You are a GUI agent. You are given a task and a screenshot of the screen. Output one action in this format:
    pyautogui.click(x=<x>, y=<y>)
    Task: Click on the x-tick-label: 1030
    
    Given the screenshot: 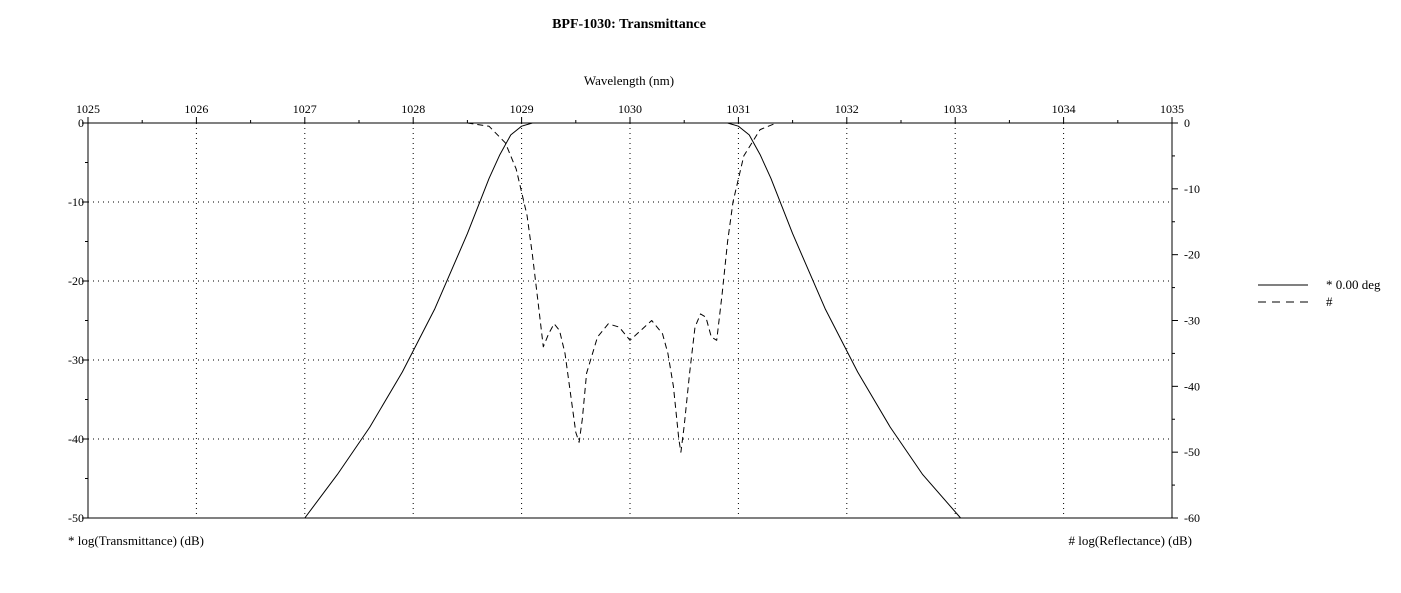 What is the action you would take?
    pyautogui.click(x=630, y=109)
    